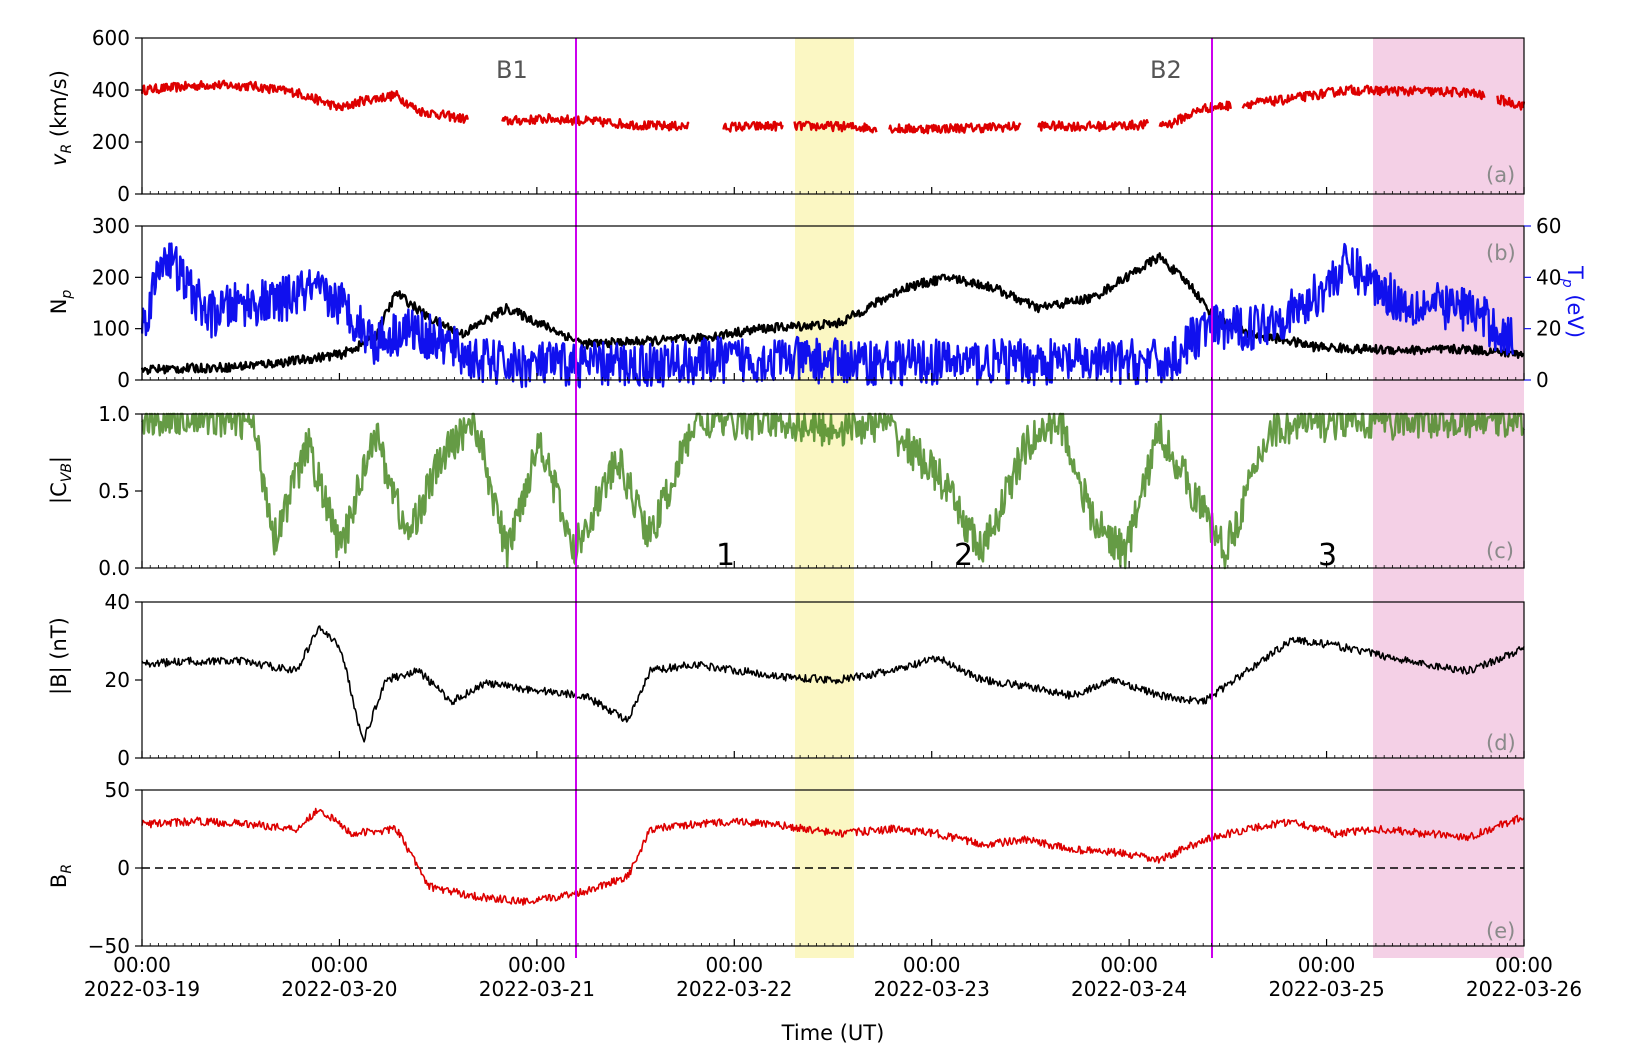 This screenshot has width=1630, height=1062. What do you see at coordinates (963, 555) in the screenshot?
I see `interval-2-label: 2` at bounding box center [963, 555].